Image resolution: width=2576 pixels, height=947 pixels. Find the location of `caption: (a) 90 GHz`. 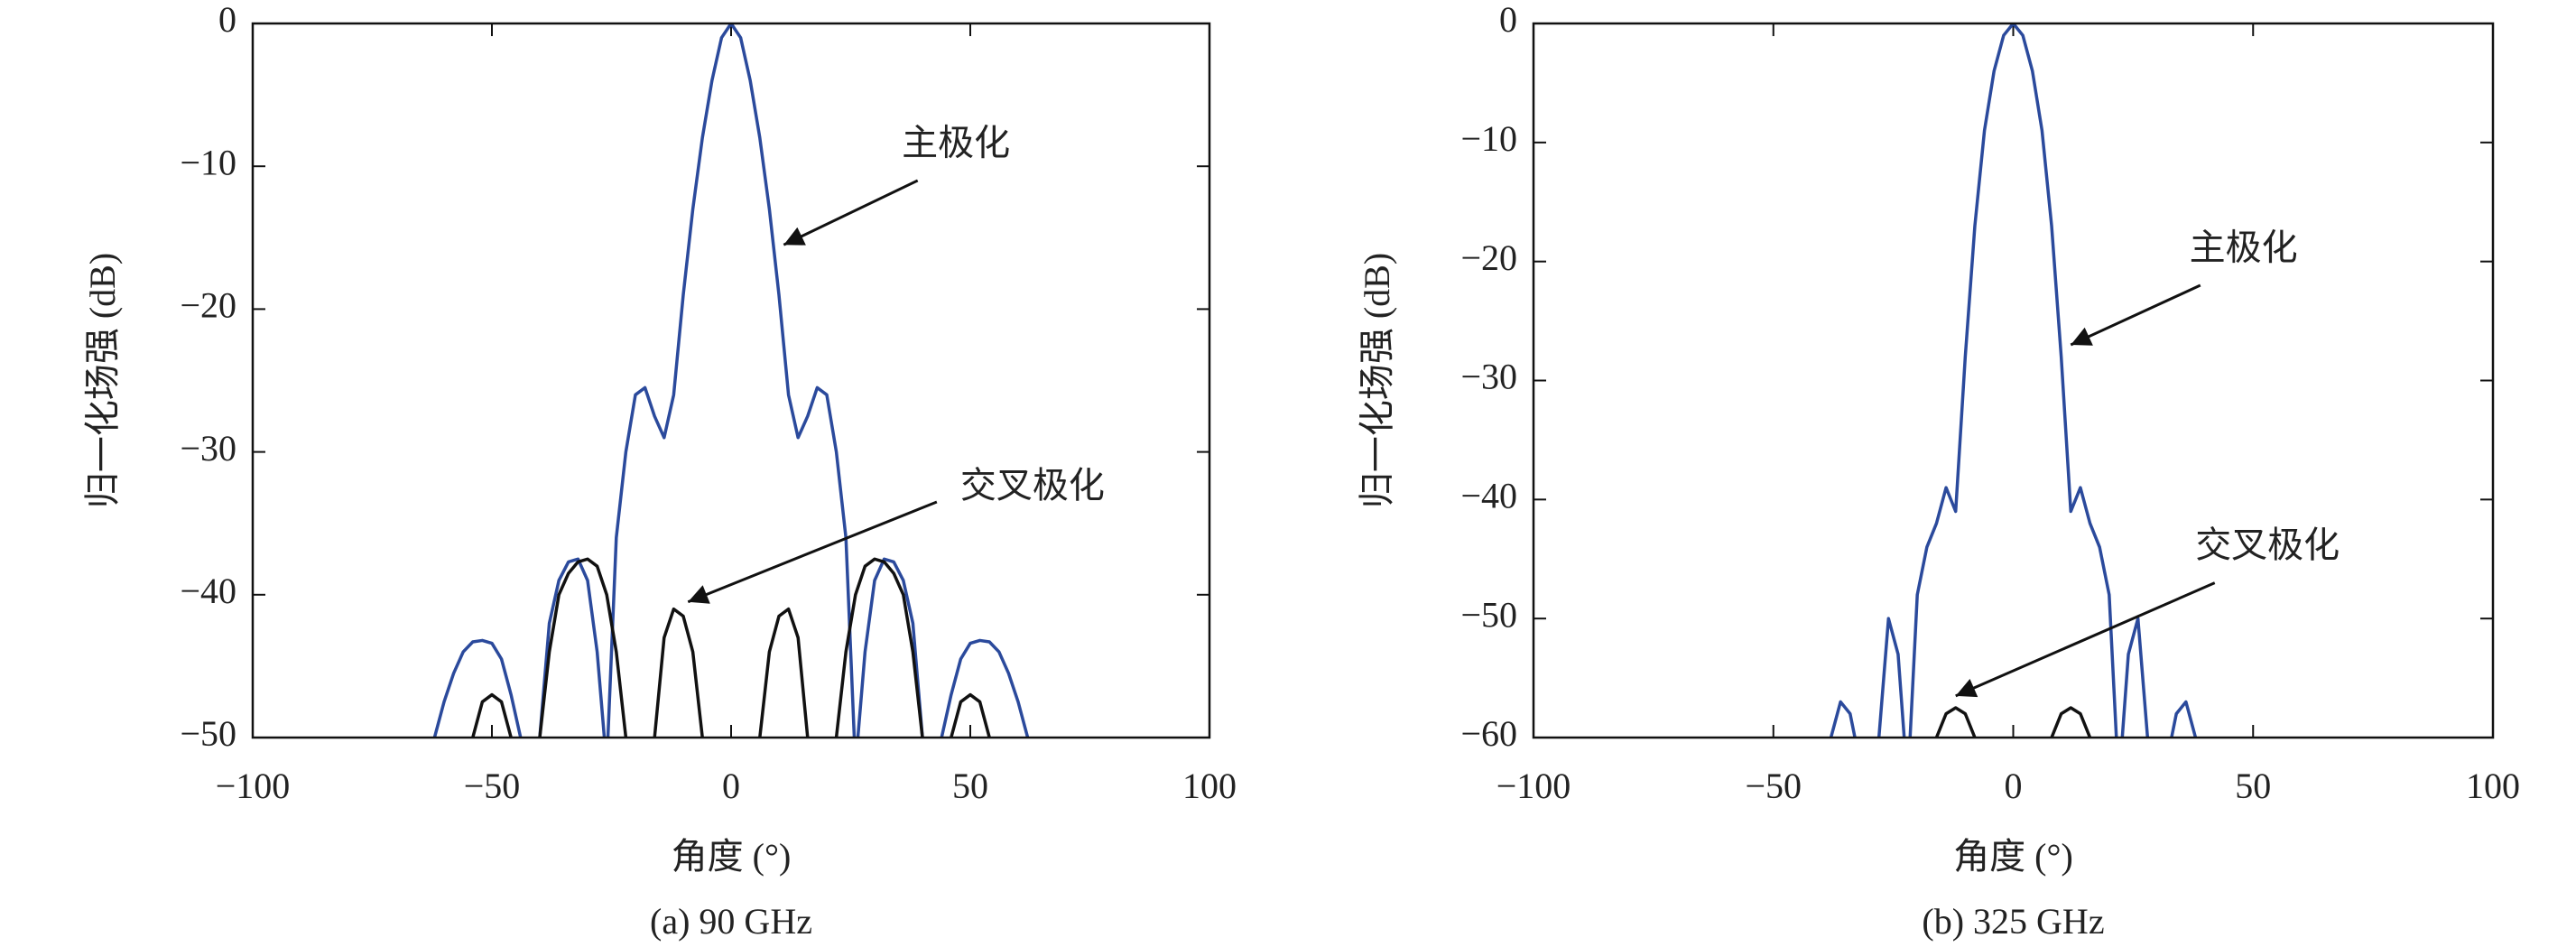

caption: (a) 90 GHz is located at coordinates (731, 921).